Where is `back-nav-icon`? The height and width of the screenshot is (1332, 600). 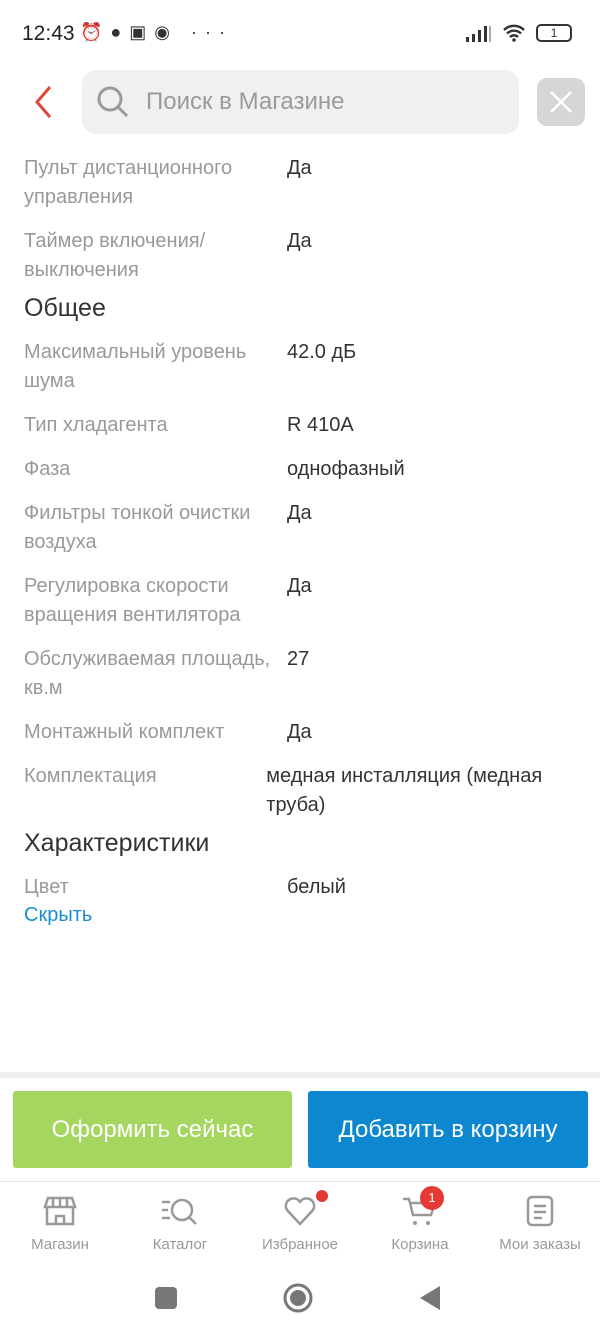
back-nav-icon is located at coordinates (430, 1298).